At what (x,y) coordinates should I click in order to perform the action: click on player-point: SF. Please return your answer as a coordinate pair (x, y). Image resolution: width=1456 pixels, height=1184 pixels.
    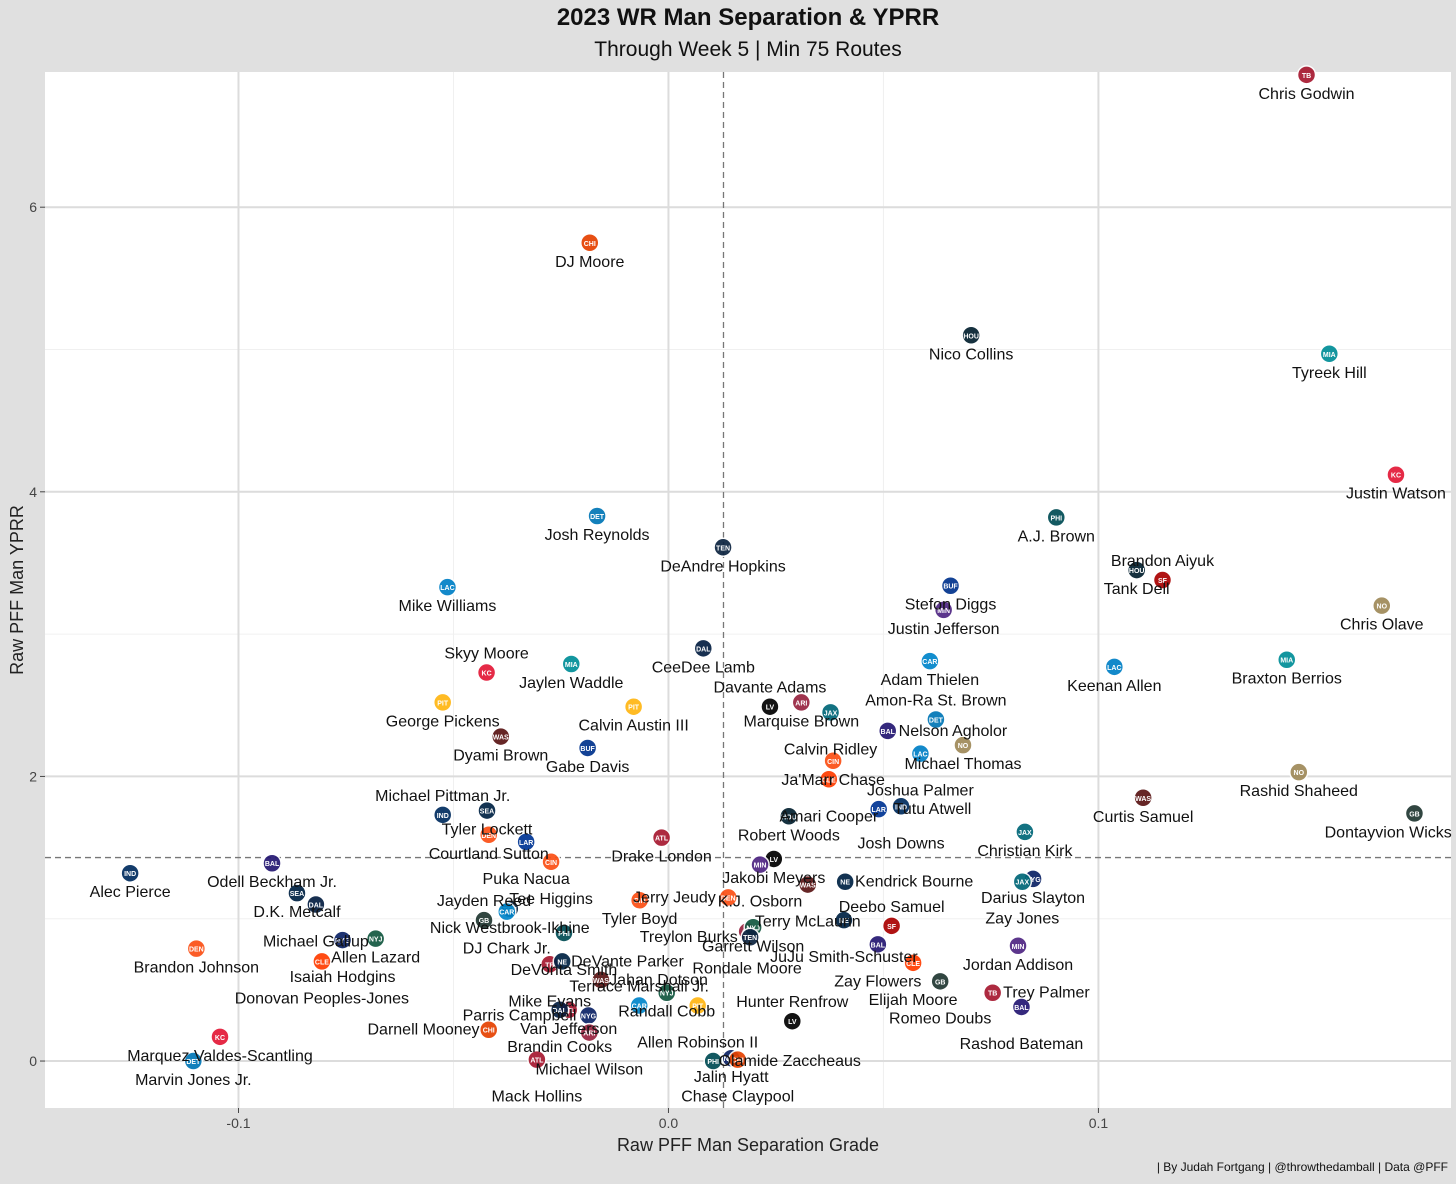
    Looking at the image, I should click on (1162, 580).